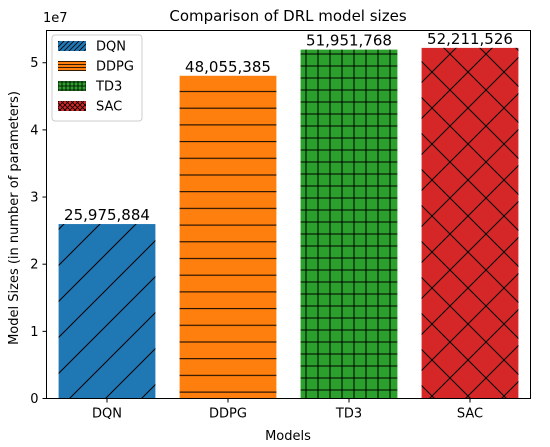 Image resolution: width=550 pixels, height=447 pixels. I want to click on y-axis-label: Model Sizes (in number of parameters), so click(14, 218).